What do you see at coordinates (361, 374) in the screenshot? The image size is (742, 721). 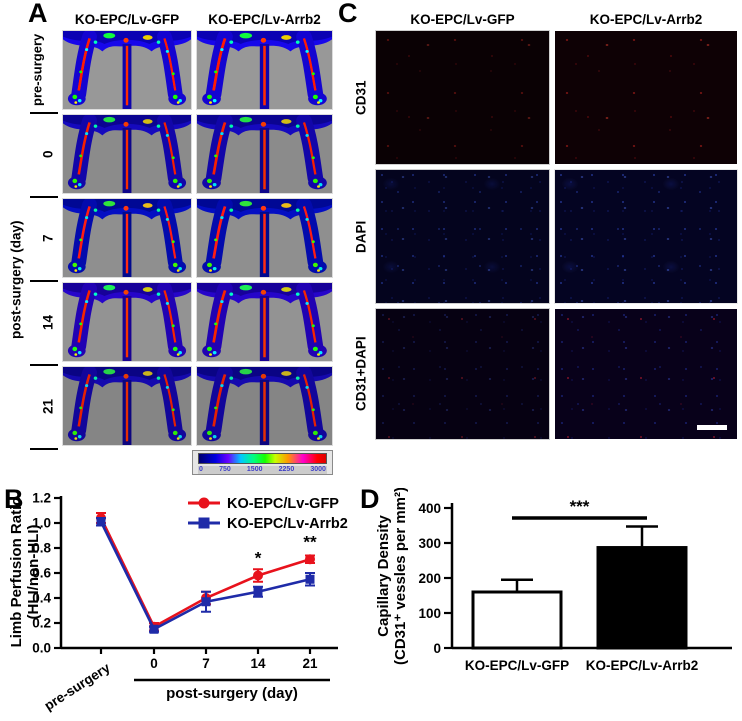 I see `panel-c-row-label-cd31-dapi: CD31+DAPI` at bounding box center [361, 374].